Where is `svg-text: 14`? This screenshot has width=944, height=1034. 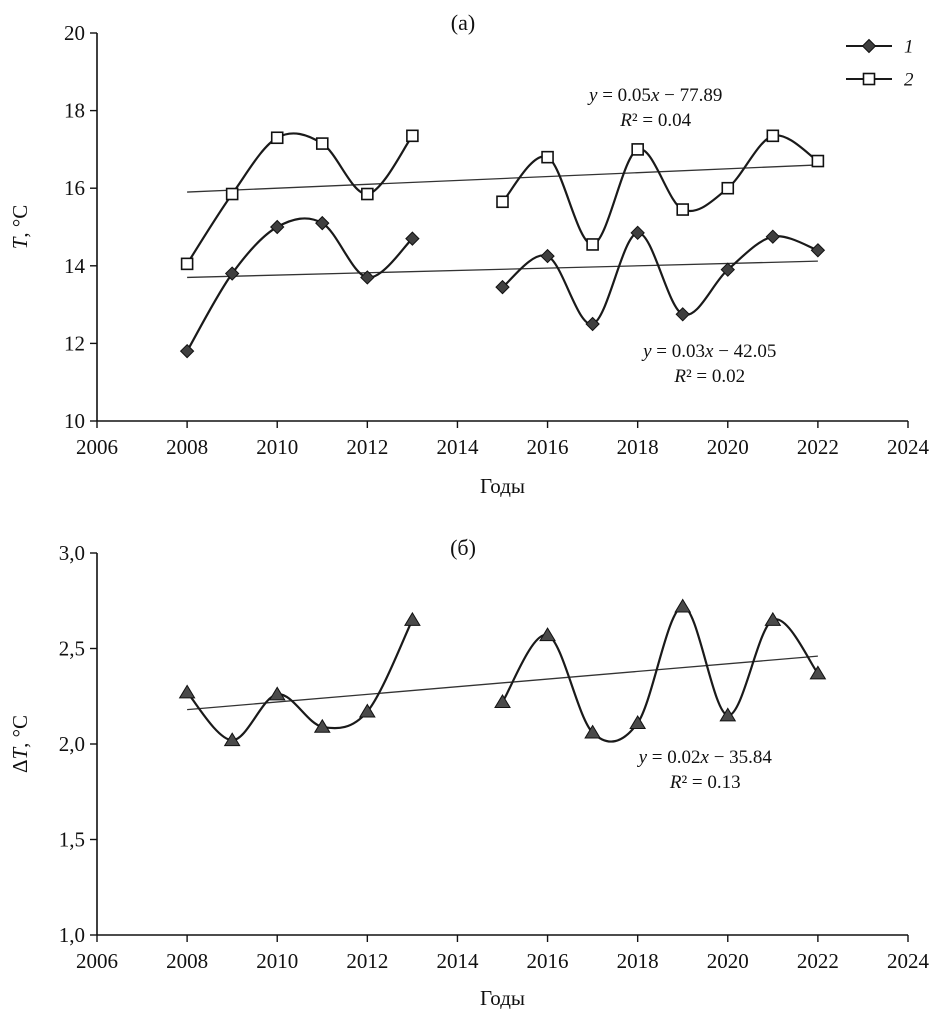
svg-text: 14 is located at coordinates (75, 266).